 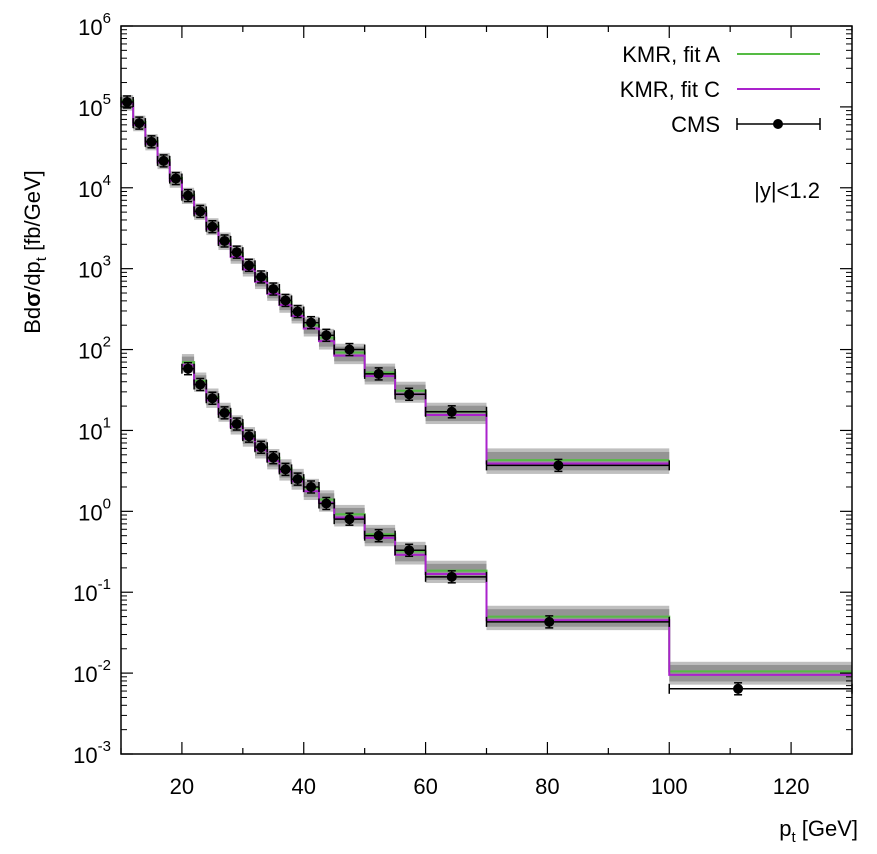 What do you see at coordinates (671, 54) in the screenshot?
I see `legend-label-fit-a: KMR, fit A` at bounding box center [671, 54].